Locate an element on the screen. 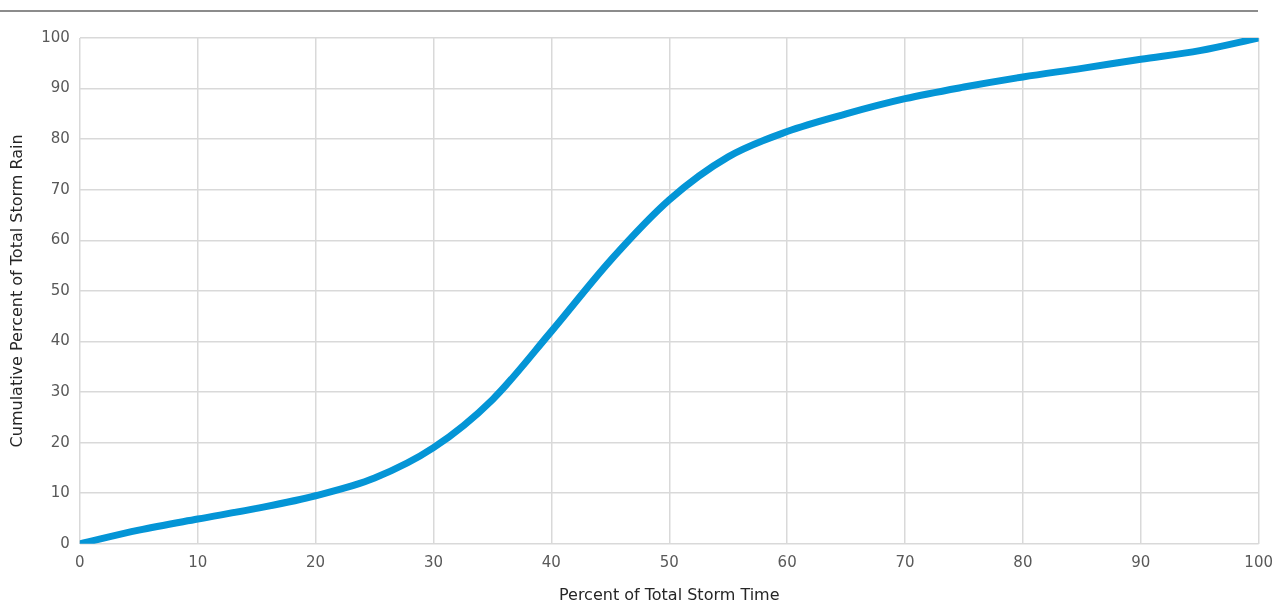 The height and width of the screenshot is (609, 1283). y-tick-label: 30 is located at coordinates (60, 390).